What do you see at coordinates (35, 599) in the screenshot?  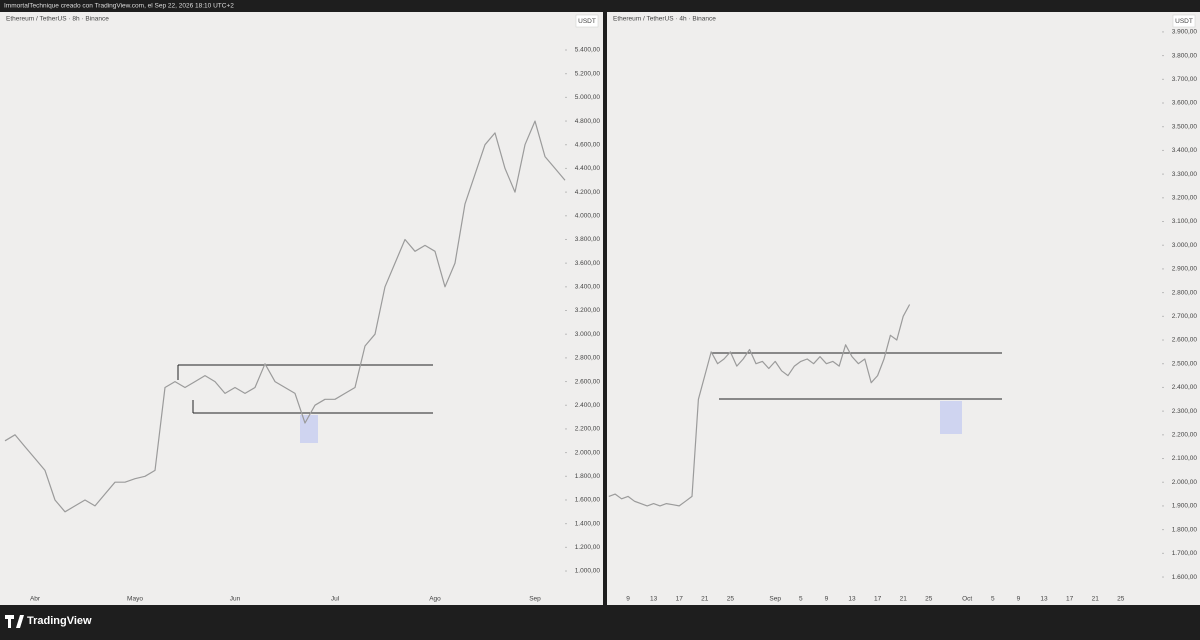 I see `x-tick-label: Abr` at bounding box center [35, 599].